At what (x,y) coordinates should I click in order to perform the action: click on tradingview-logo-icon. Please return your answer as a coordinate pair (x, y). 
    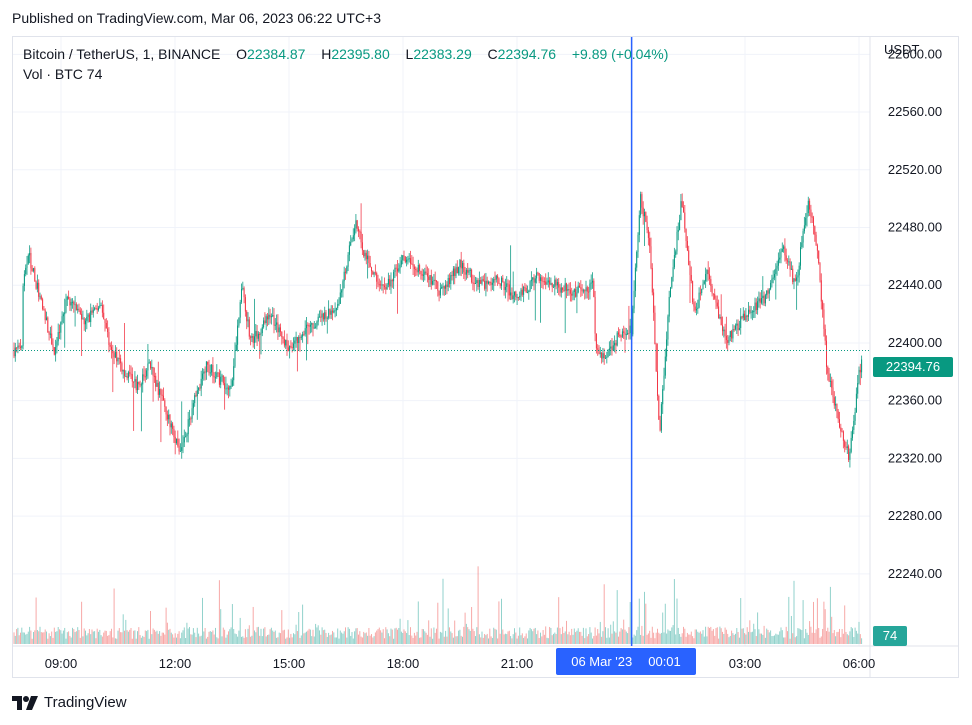
    Looking at the image, I should click on (25, 702).